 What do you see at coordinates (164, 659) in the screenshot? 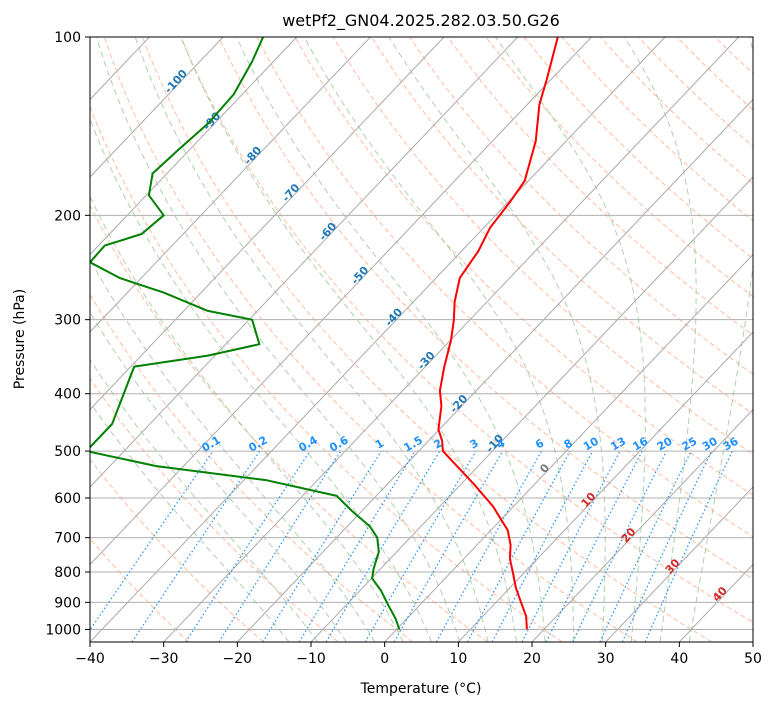
I see `x-tick-label: −30` at bounding box center [164, 659].